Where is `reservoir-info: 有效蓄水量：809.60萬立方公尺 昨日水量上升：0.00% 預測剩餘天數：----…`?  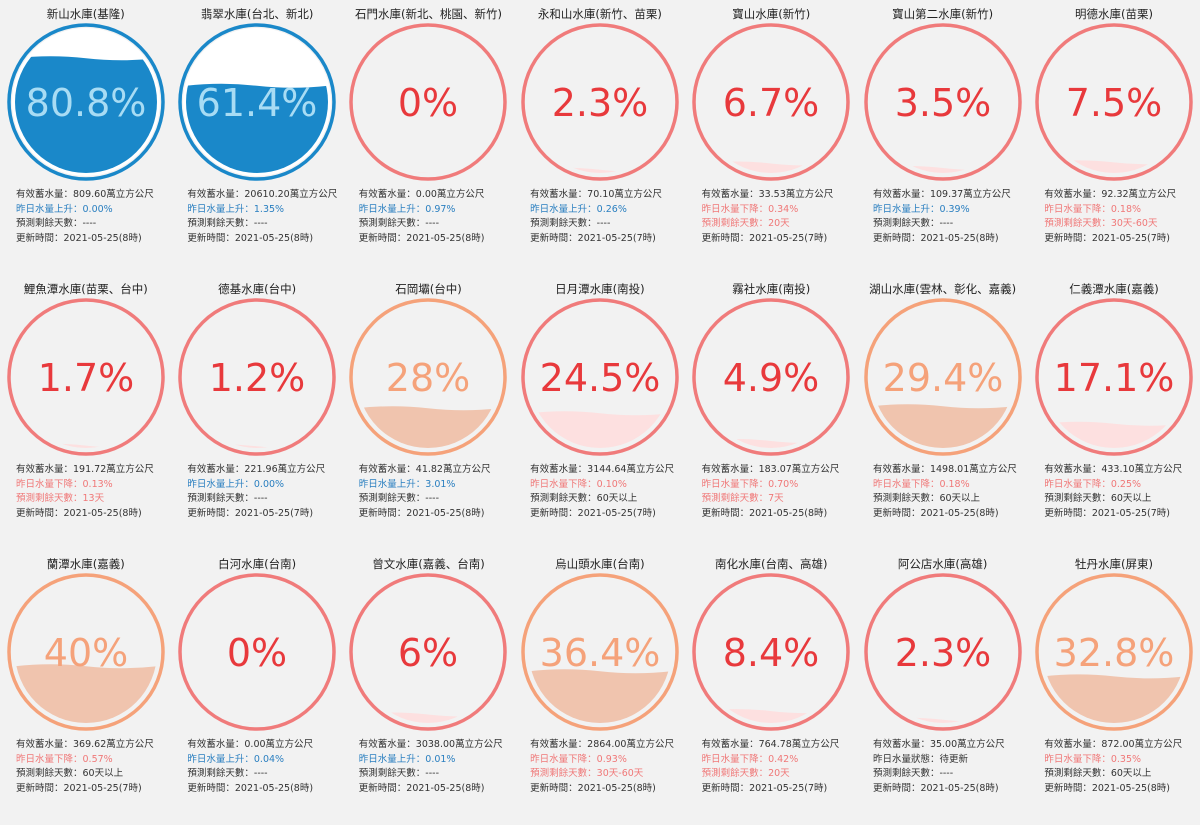 reservoir-info: 有效蓄水量：809.60萬立方公尺 昨日水量上升：0.00% 預測剩餘天數：----… is located at coordinates (83, 217).